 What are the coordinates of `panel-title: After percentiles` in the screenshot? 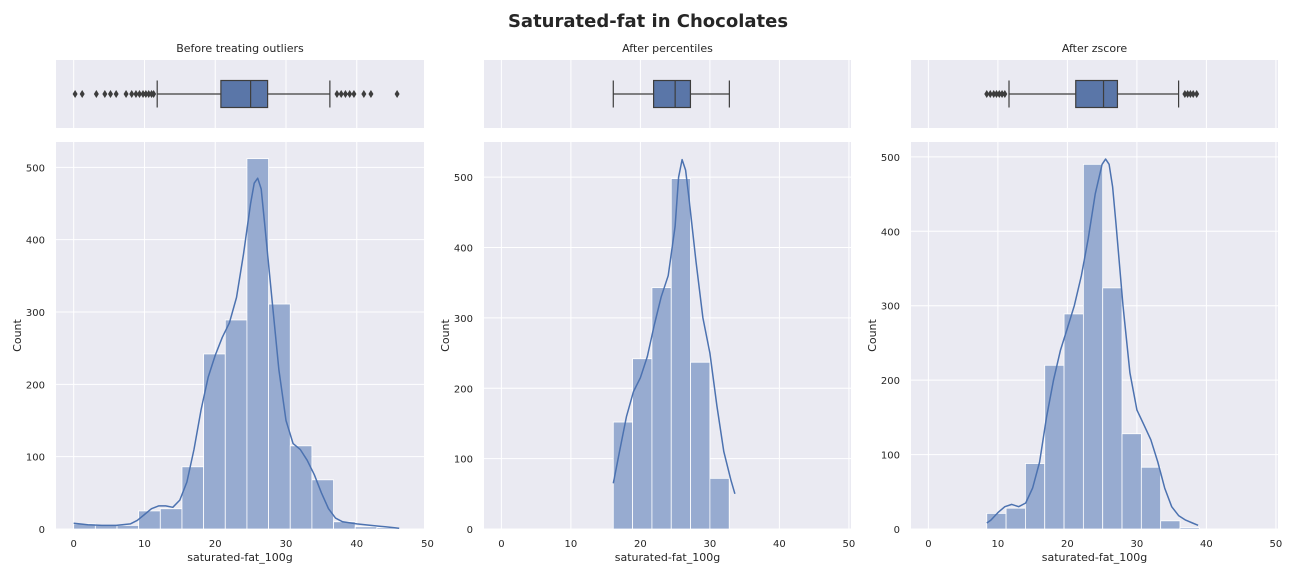 It's located at (667, 48).